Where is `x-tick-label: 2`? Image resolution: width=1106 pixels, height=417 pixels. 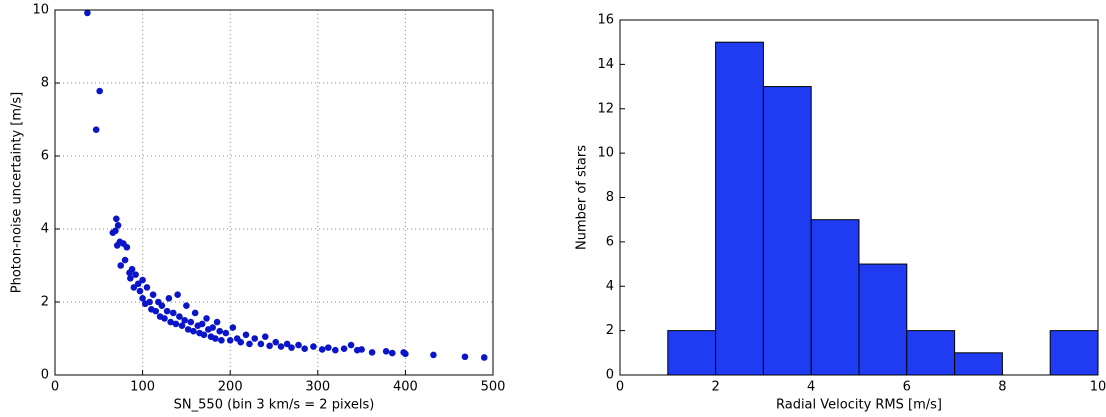 x-tick-label: 2 is located at coordinates (715, 387).